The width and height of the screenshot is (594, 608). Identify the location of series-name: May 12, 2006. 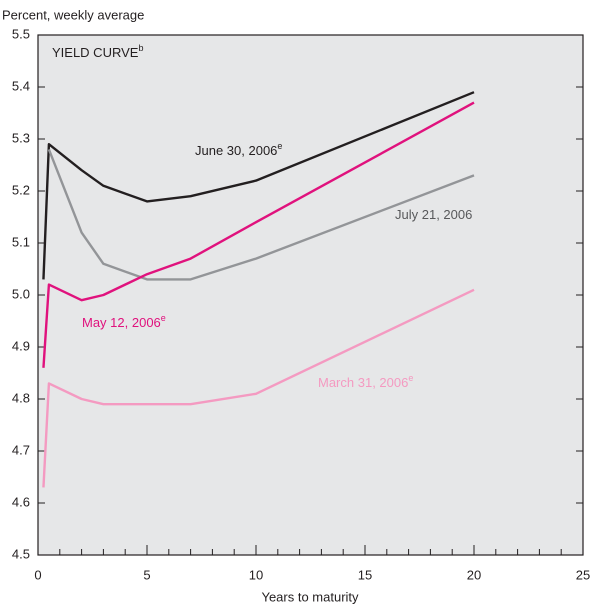
(121, 322).